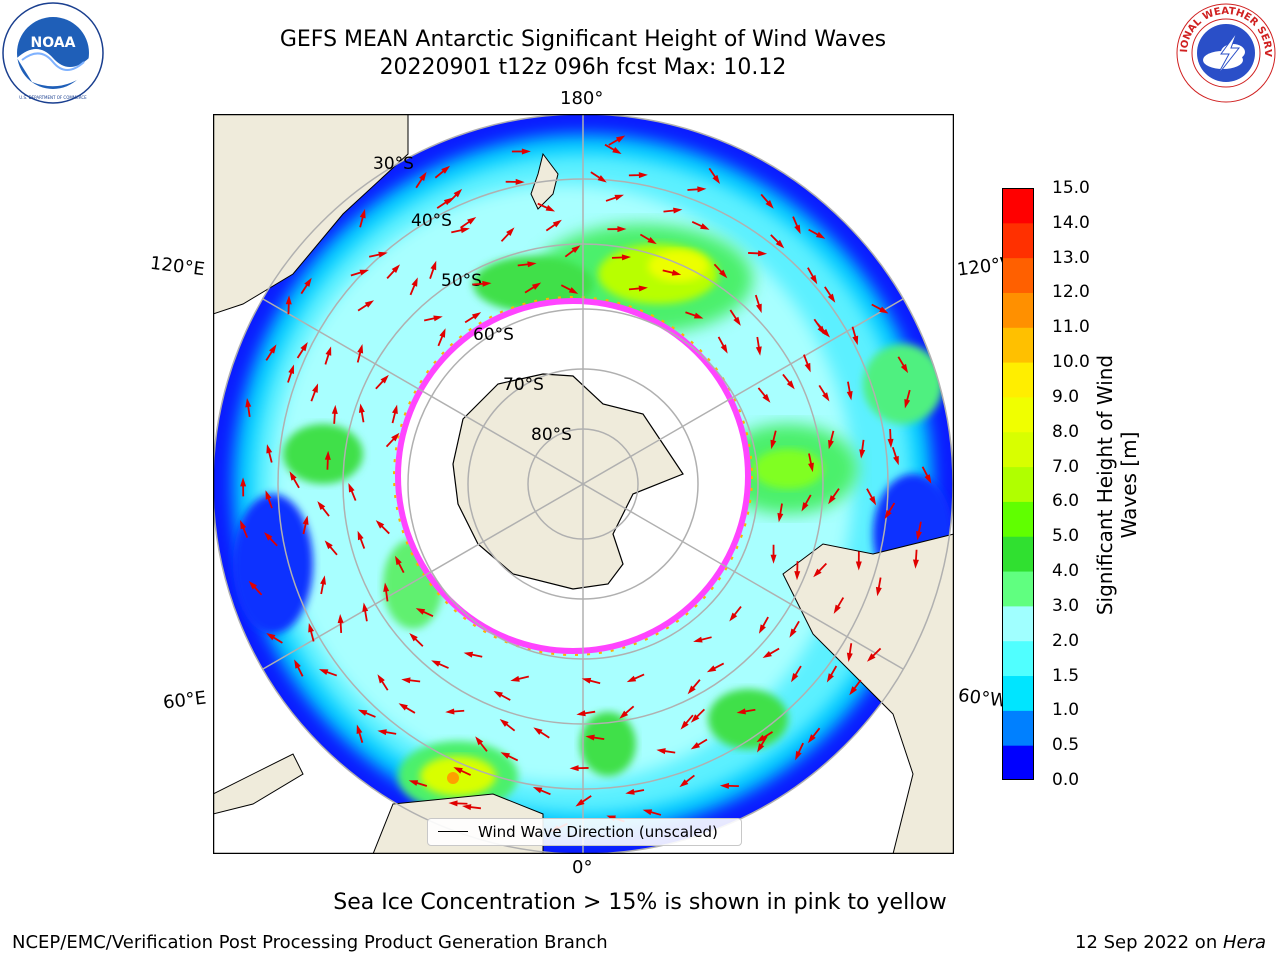 This screenshot has height=960, width=1280. Describe the element at coordinates (493, 335) in the screenshot. I see `lat-label: 60°S` at that location.